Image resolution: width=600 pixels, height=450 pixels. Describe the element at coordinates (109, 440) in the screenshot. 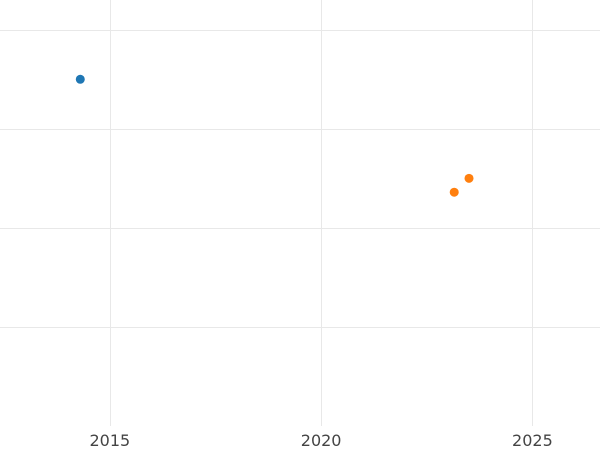

I see `x-tick-label: 2015` at that location.